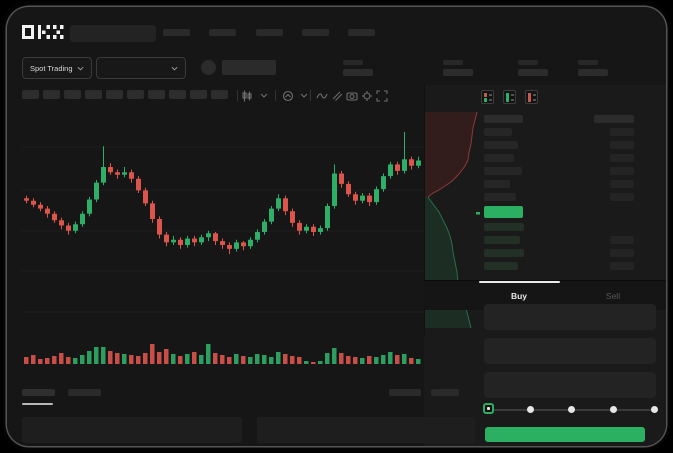  What do you see at coordinates (509, 97) in the screenshot?
I see `book-buy-icon` at bounding box center [509, 97].